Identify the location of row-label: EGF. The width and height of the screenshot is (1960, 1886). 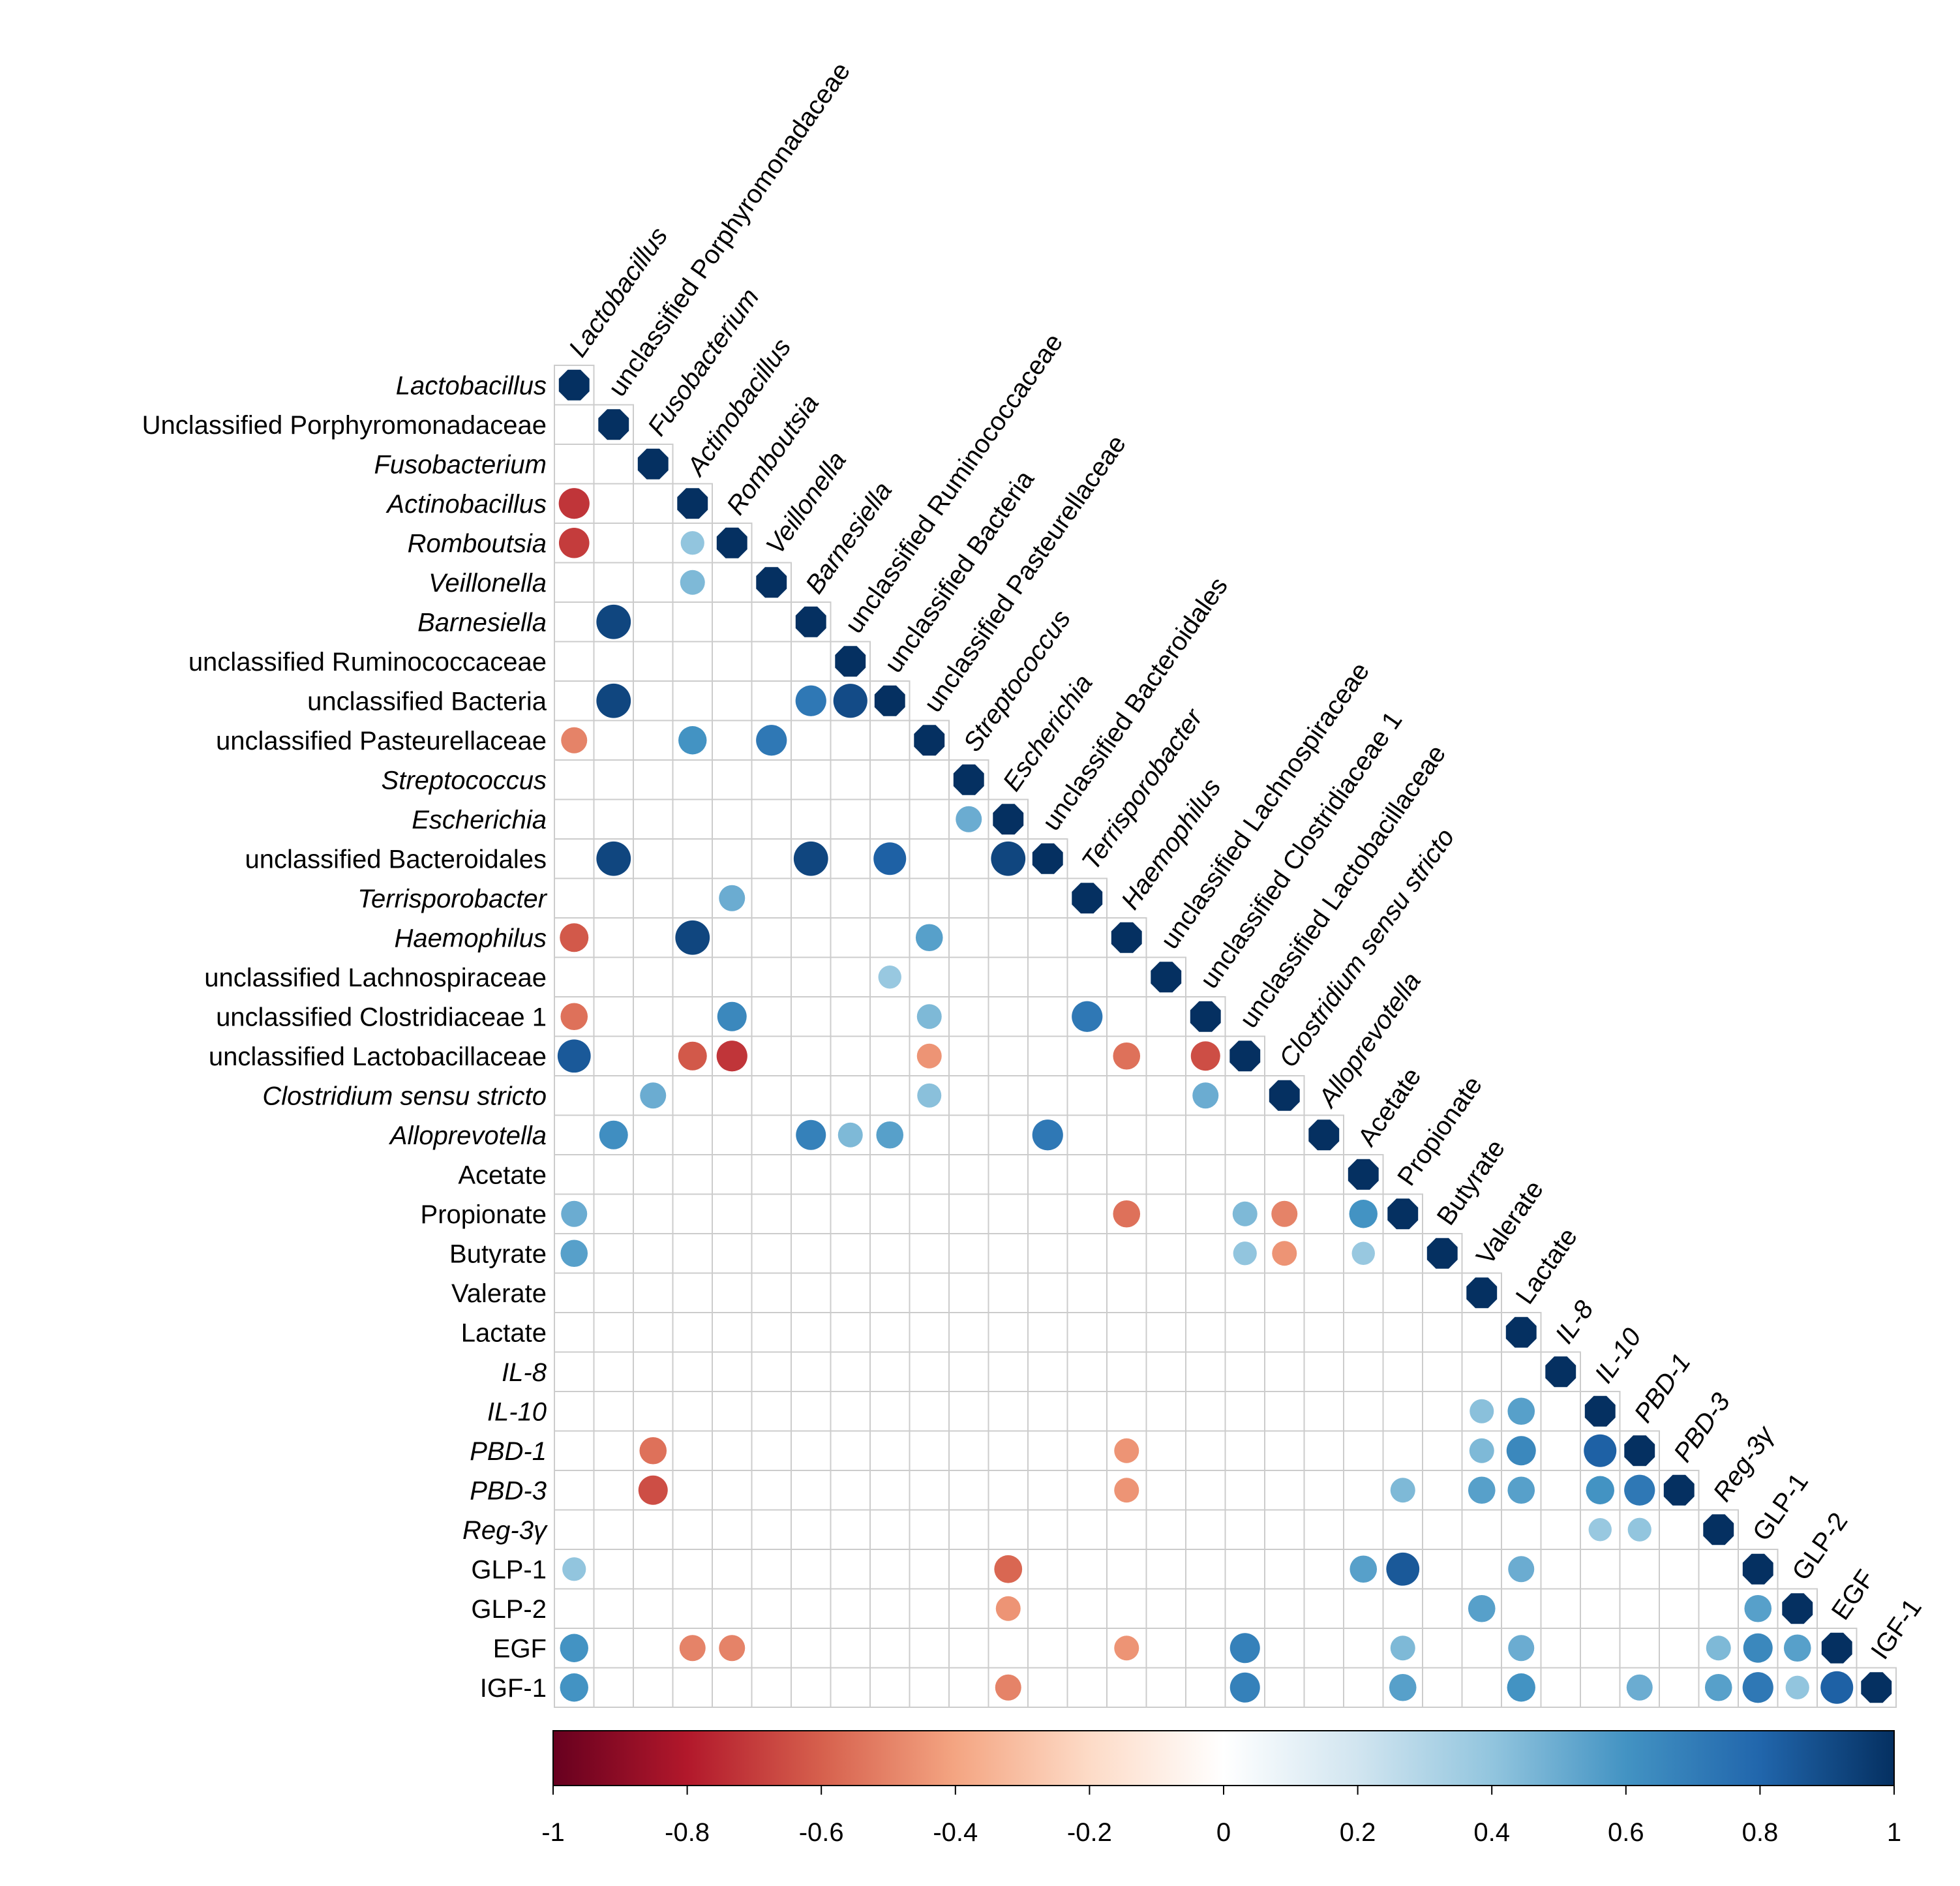
(520, 1649).